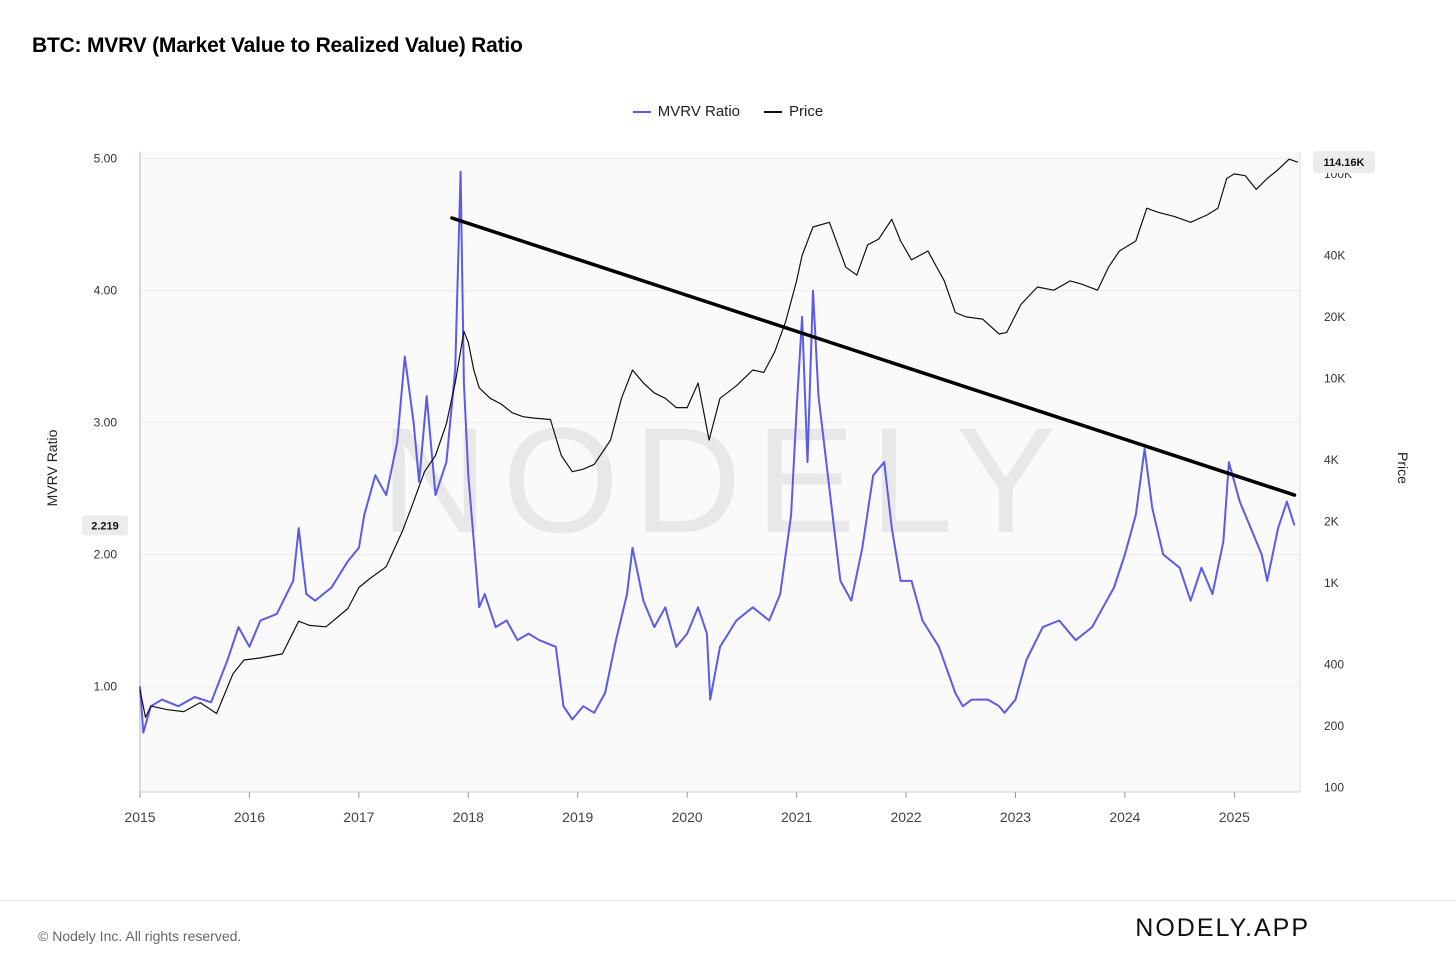 The width and height of the screenshot is (1456, 957). I want to click on y2-tick-label: 4K, so click(1331, 460).